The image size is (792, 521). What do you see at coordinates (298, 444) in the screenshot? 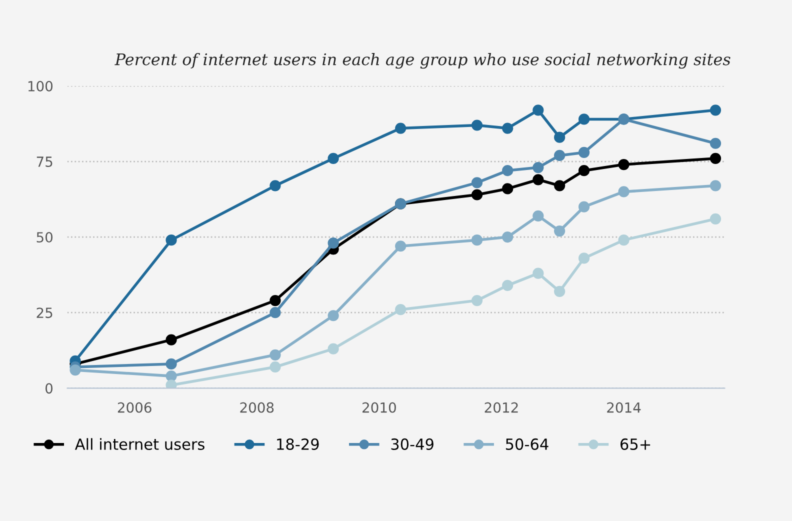
I see `legend-label: 18-29` at bounding box center [298, 444].